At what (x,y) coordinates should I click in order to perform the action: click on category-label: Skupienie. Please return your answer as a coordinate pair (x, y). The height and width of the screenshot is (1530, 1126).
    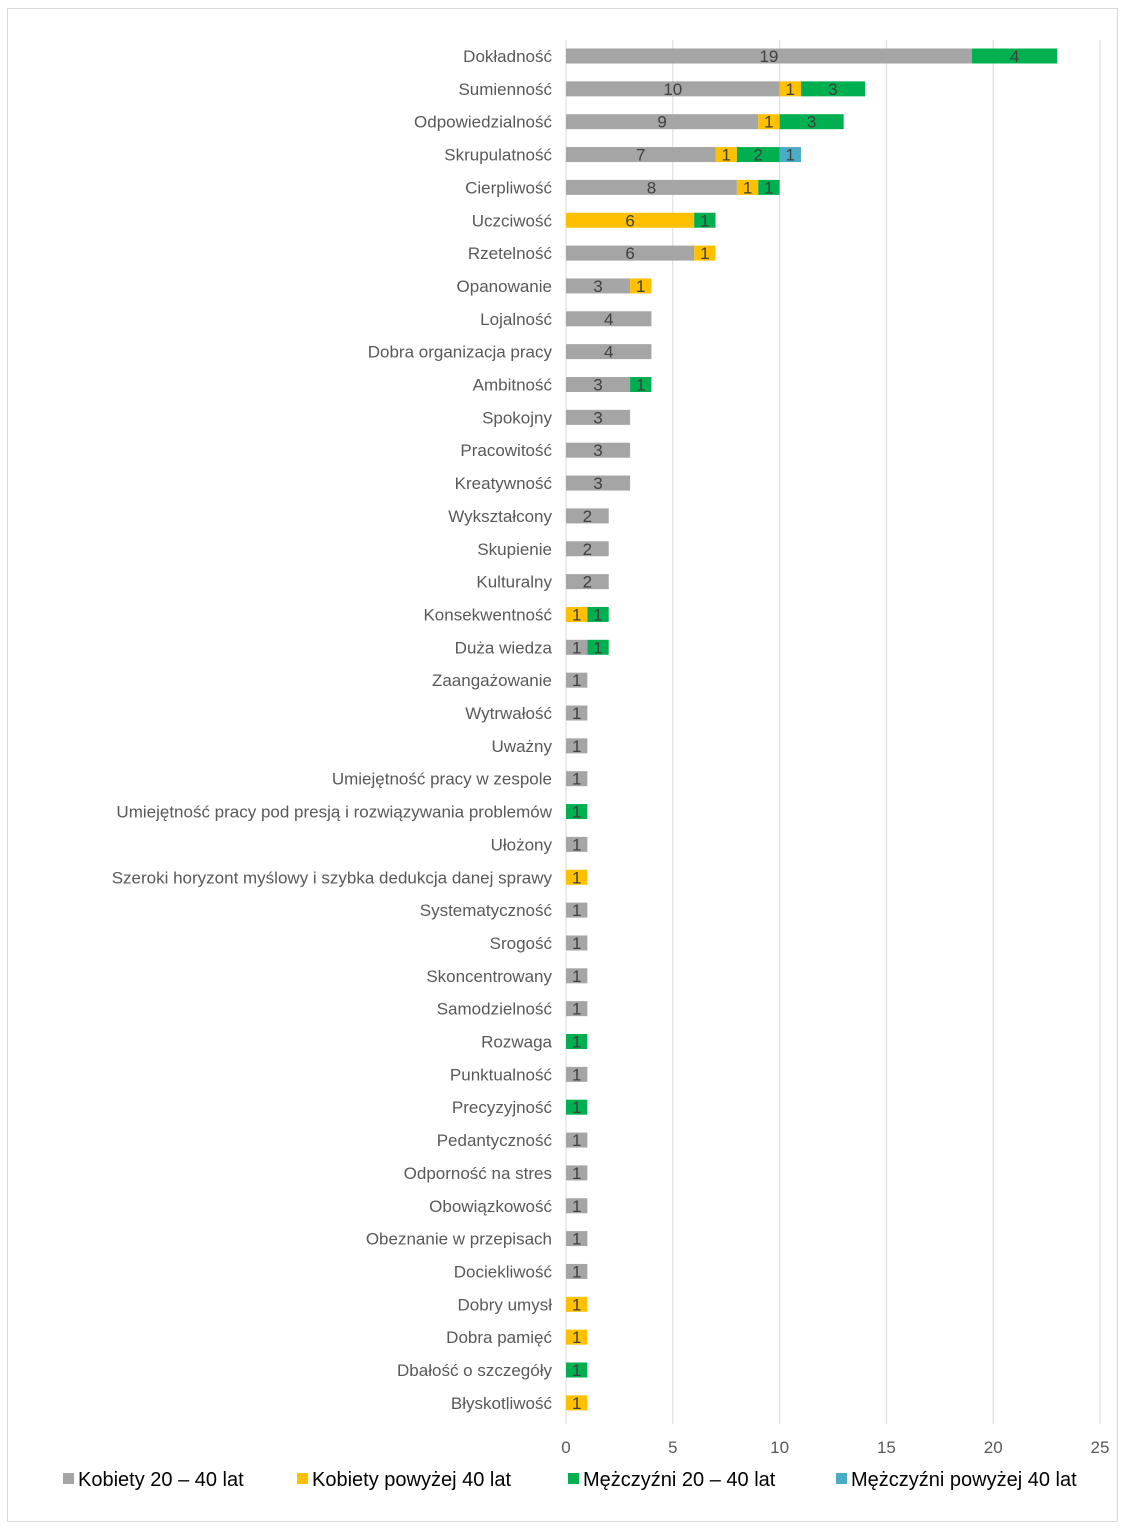
    Looking at the image, I should click on (514, 549).